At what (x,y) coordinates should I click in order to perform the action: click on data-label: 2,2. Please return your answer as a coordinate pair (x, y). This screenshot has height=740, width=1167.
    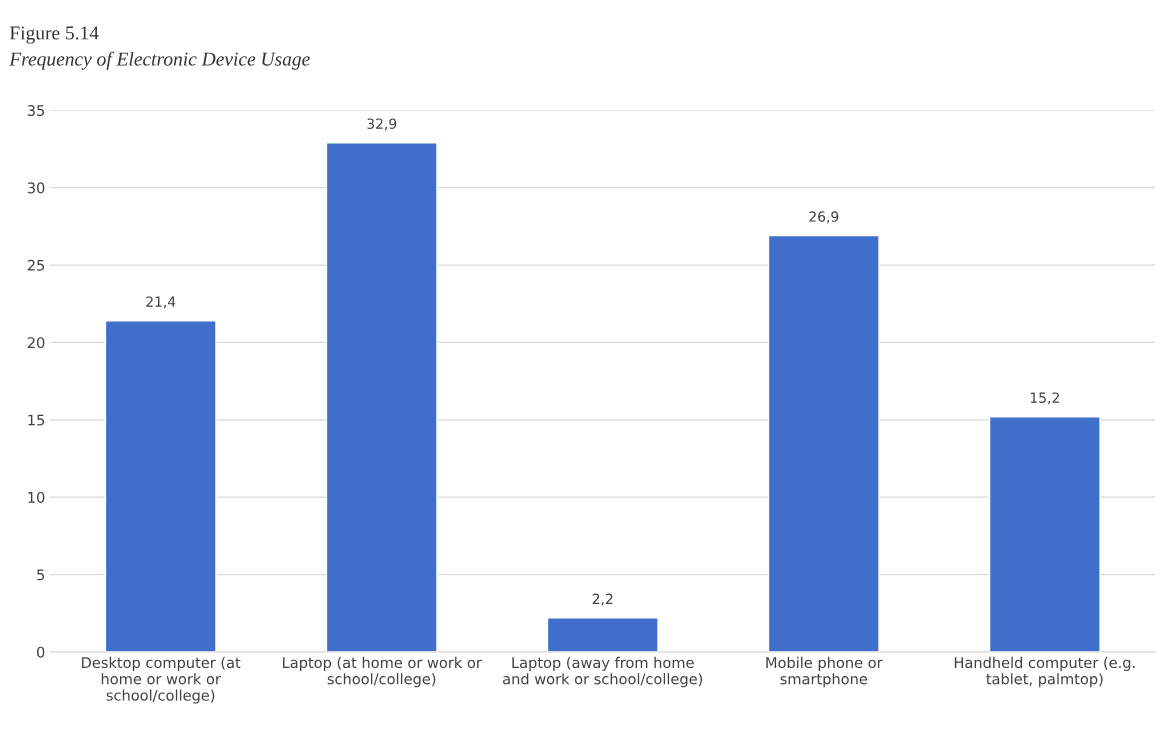
    Looking at the image, I should click on (602, 599).